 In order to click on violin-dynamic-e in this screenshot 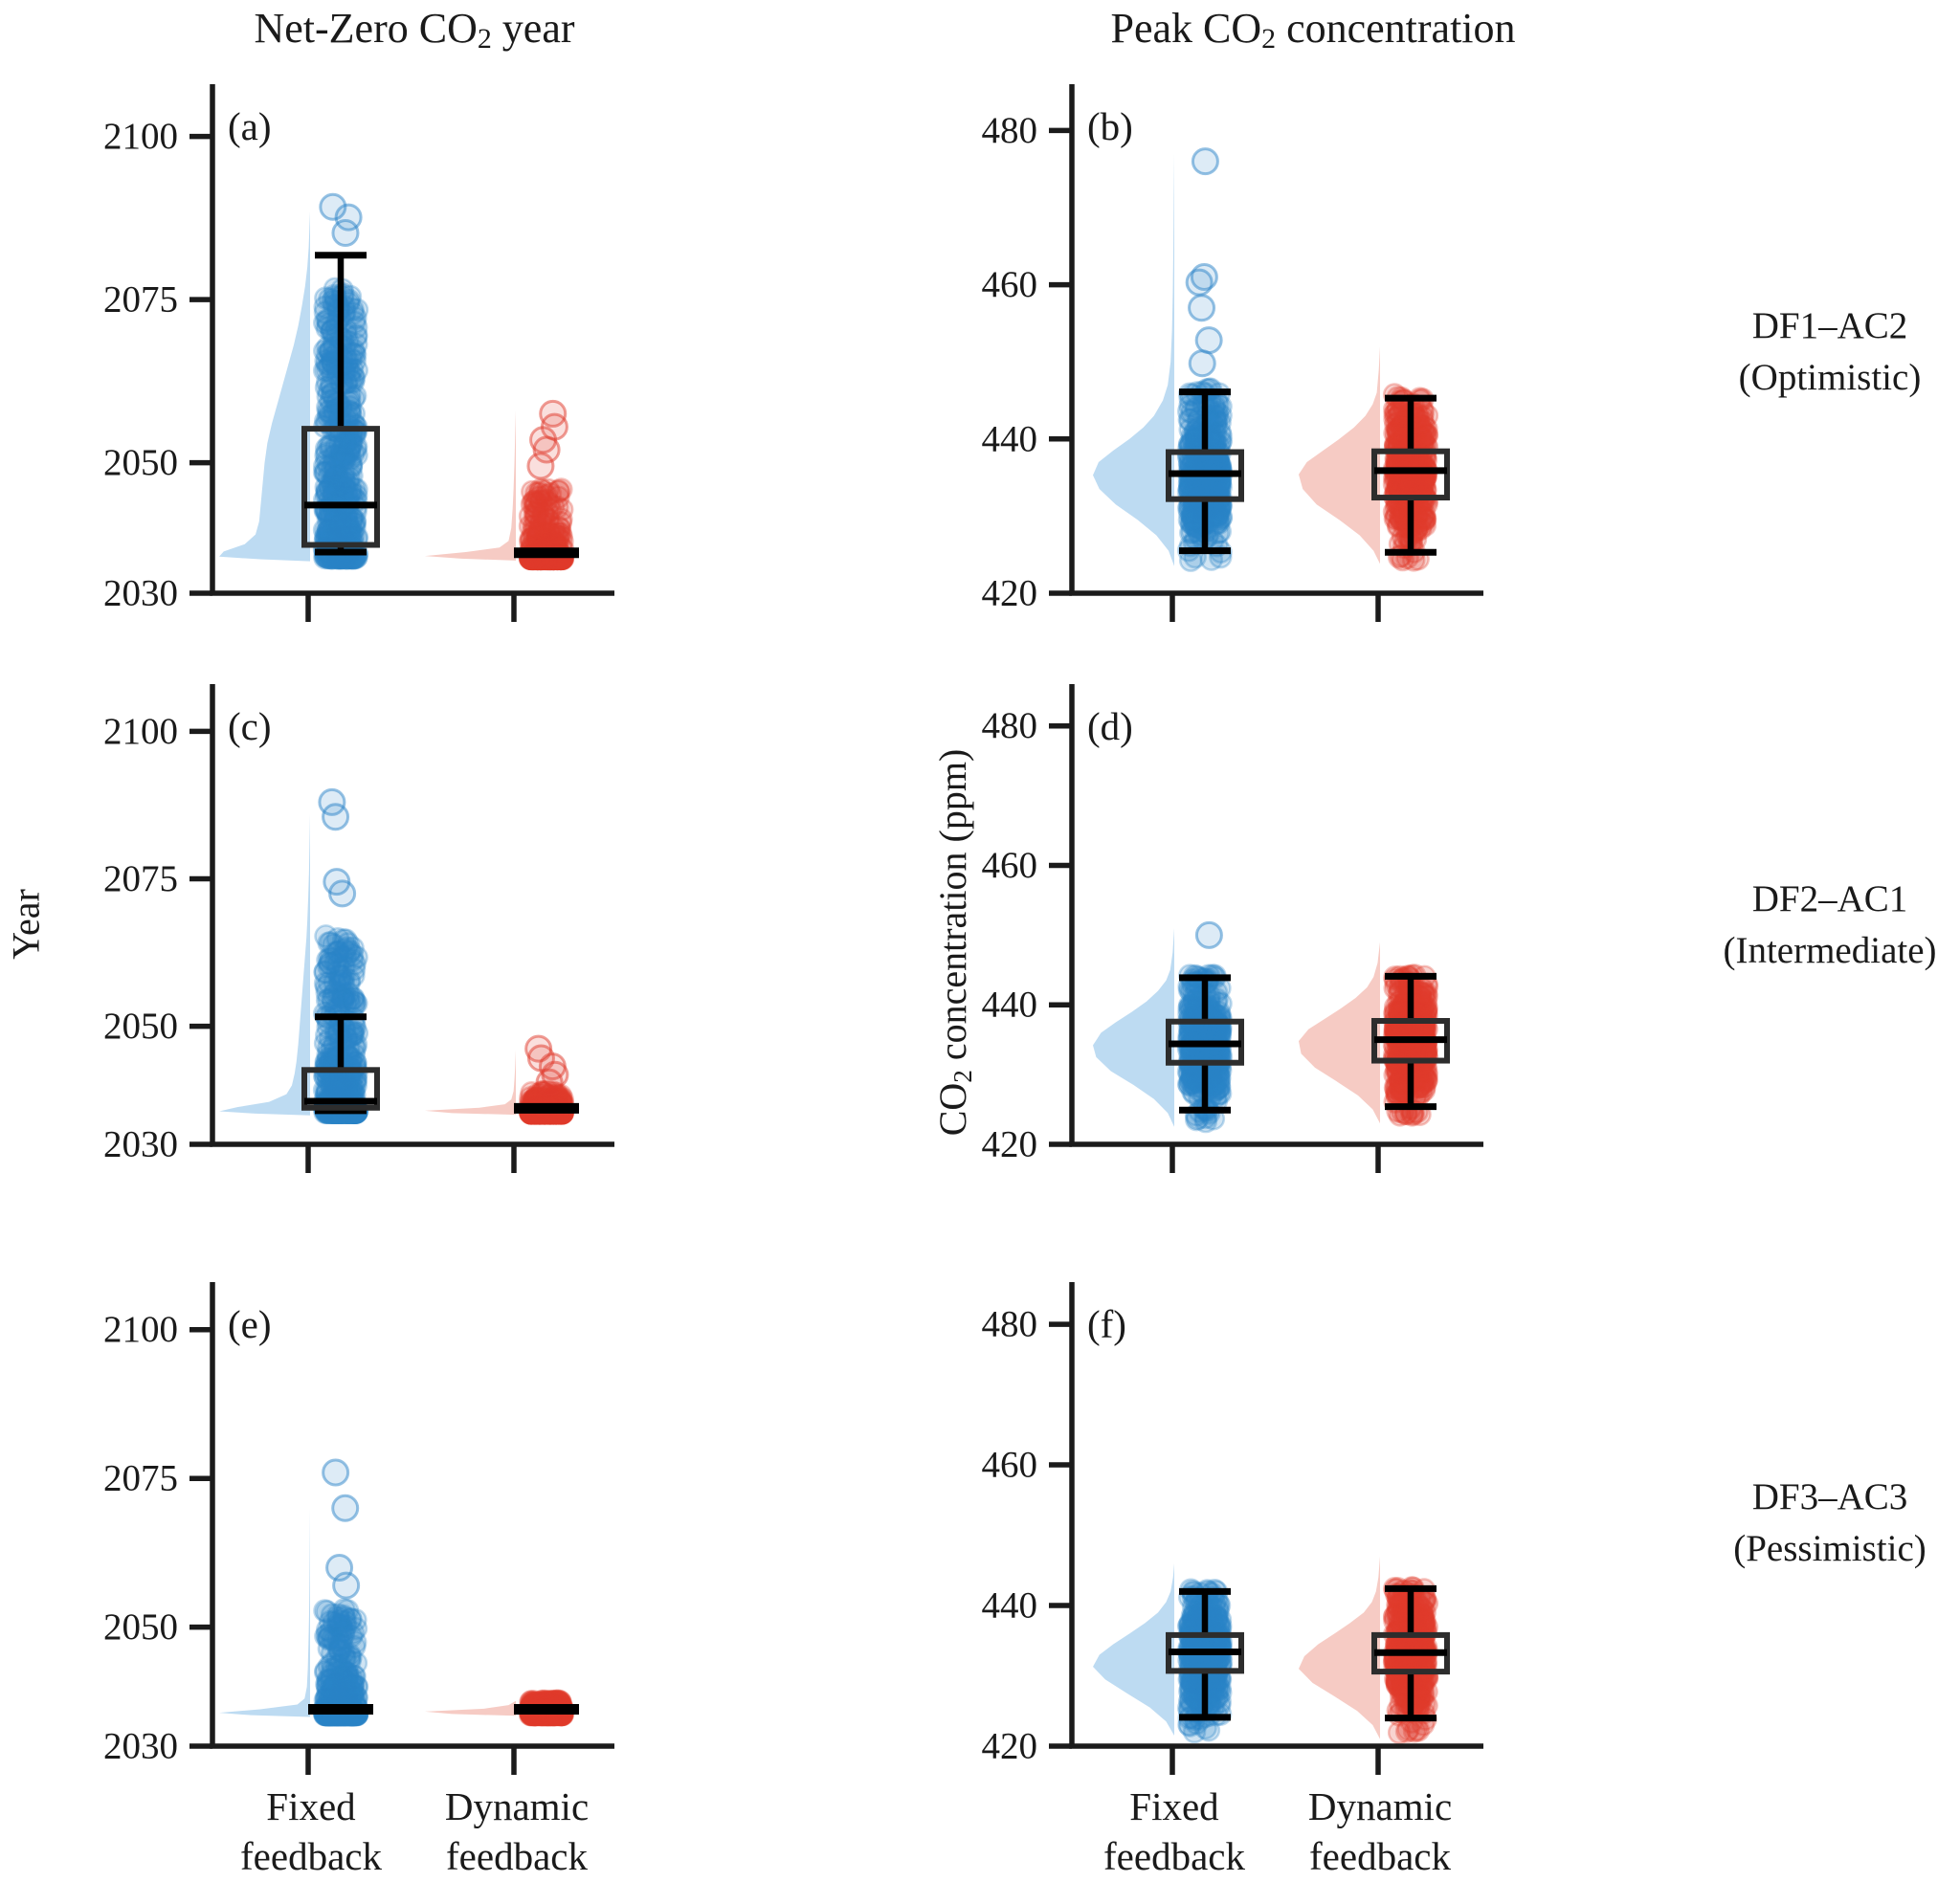, I will do `click(471, 1708)`.